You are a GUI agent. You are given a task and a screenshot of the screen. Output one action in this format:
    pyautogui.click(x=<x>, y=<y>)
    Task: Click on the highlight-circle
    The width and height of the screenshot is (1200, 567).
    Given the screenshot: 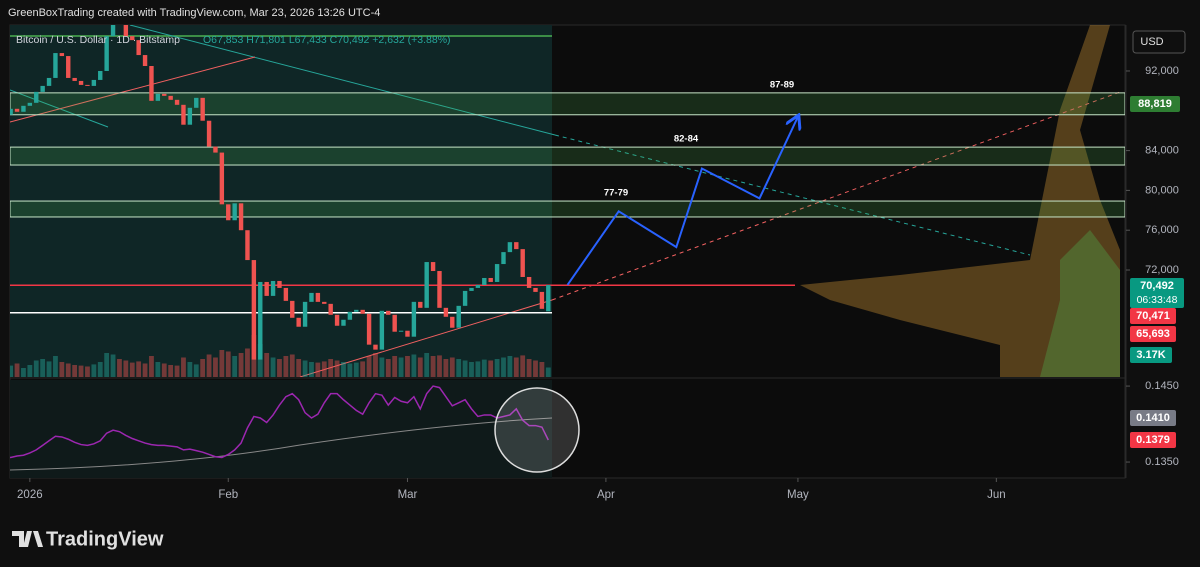 What is the action you would take?
    pyautogui.click(x=537, y=430)
    